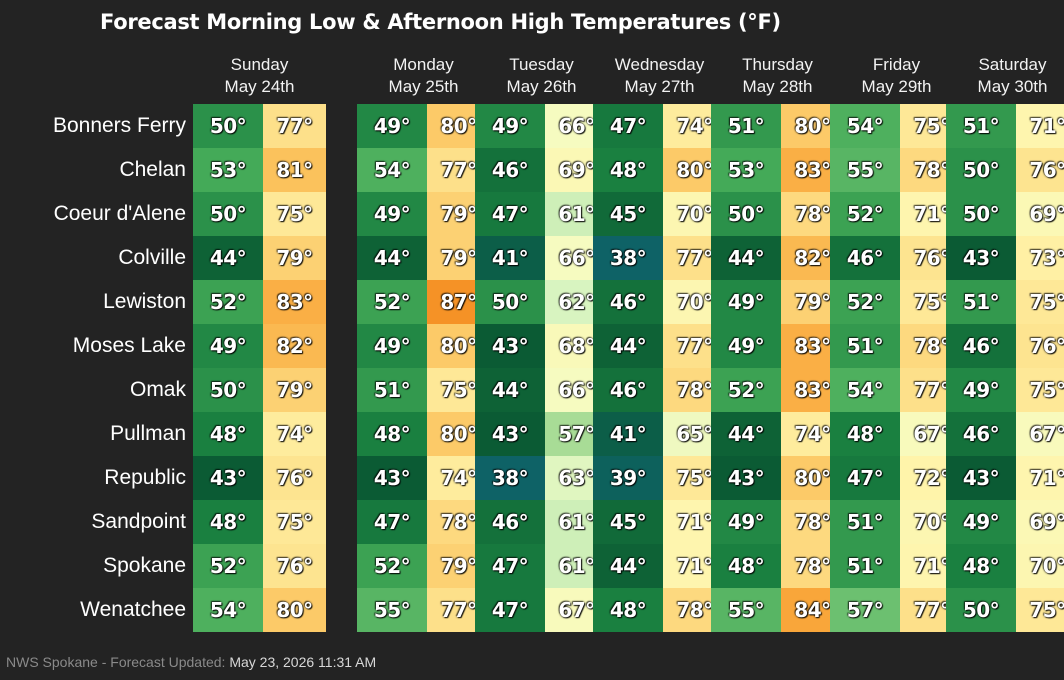 The height and width of the screenshot is (680, 1064). I want to click on day-date: May 24th, so click(259, 86).